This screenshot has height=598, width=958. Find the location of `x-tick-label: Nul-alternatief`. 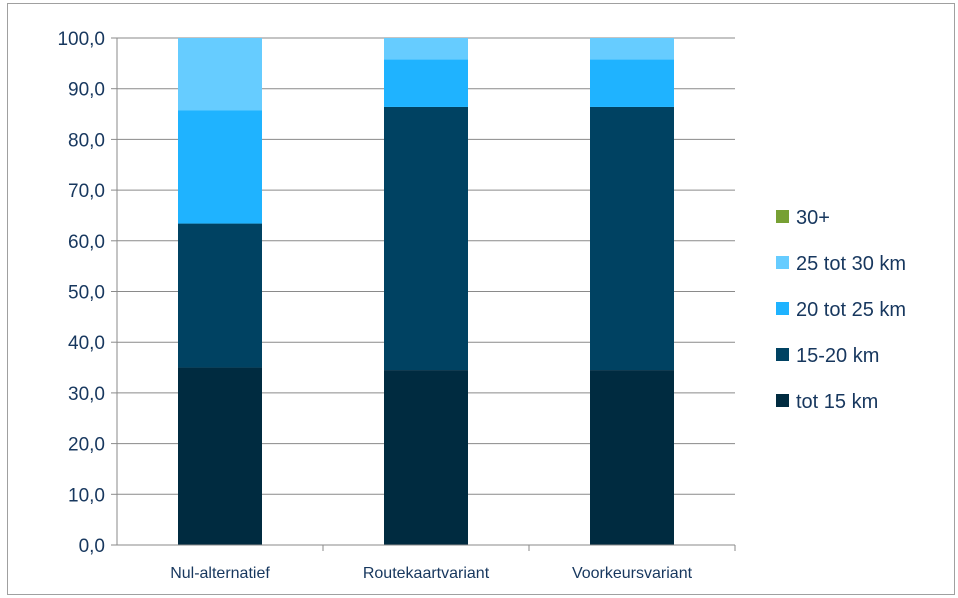

x-tick-label: Nul-alternatief is located at coordinates (220, 573).